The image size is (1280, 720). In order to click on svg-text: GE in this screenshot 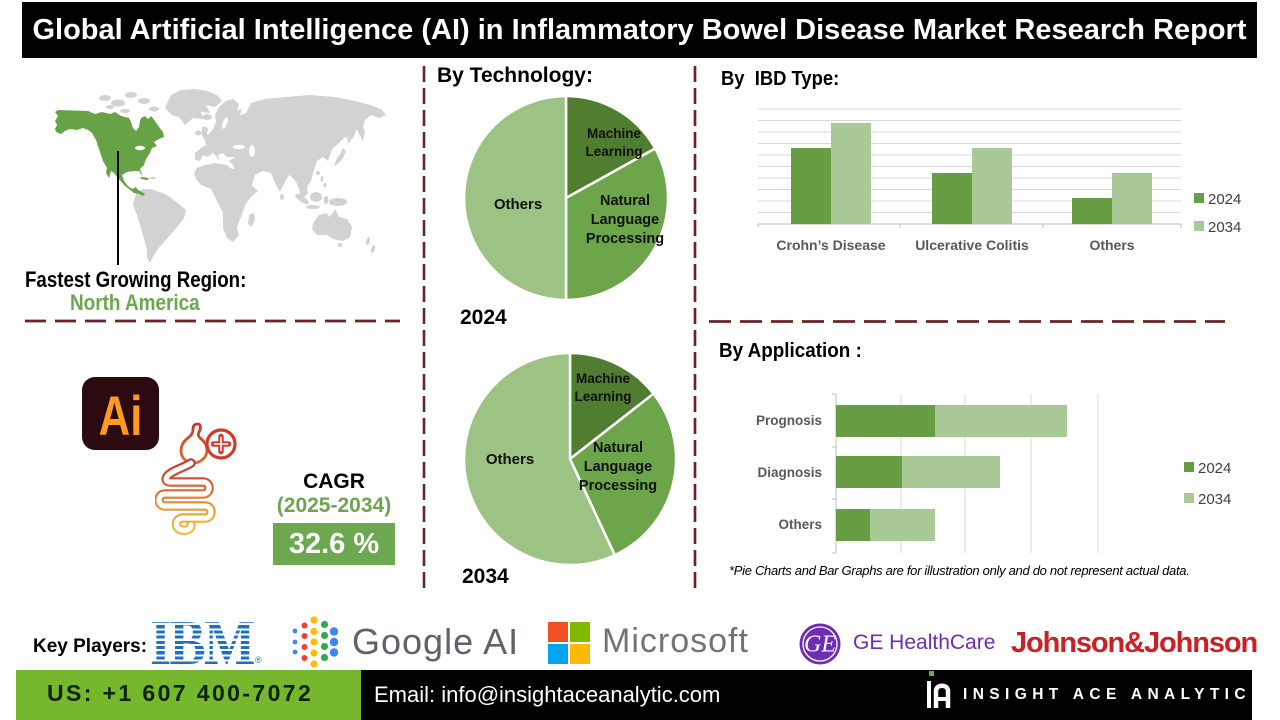, I will do `click(820, 645)`.